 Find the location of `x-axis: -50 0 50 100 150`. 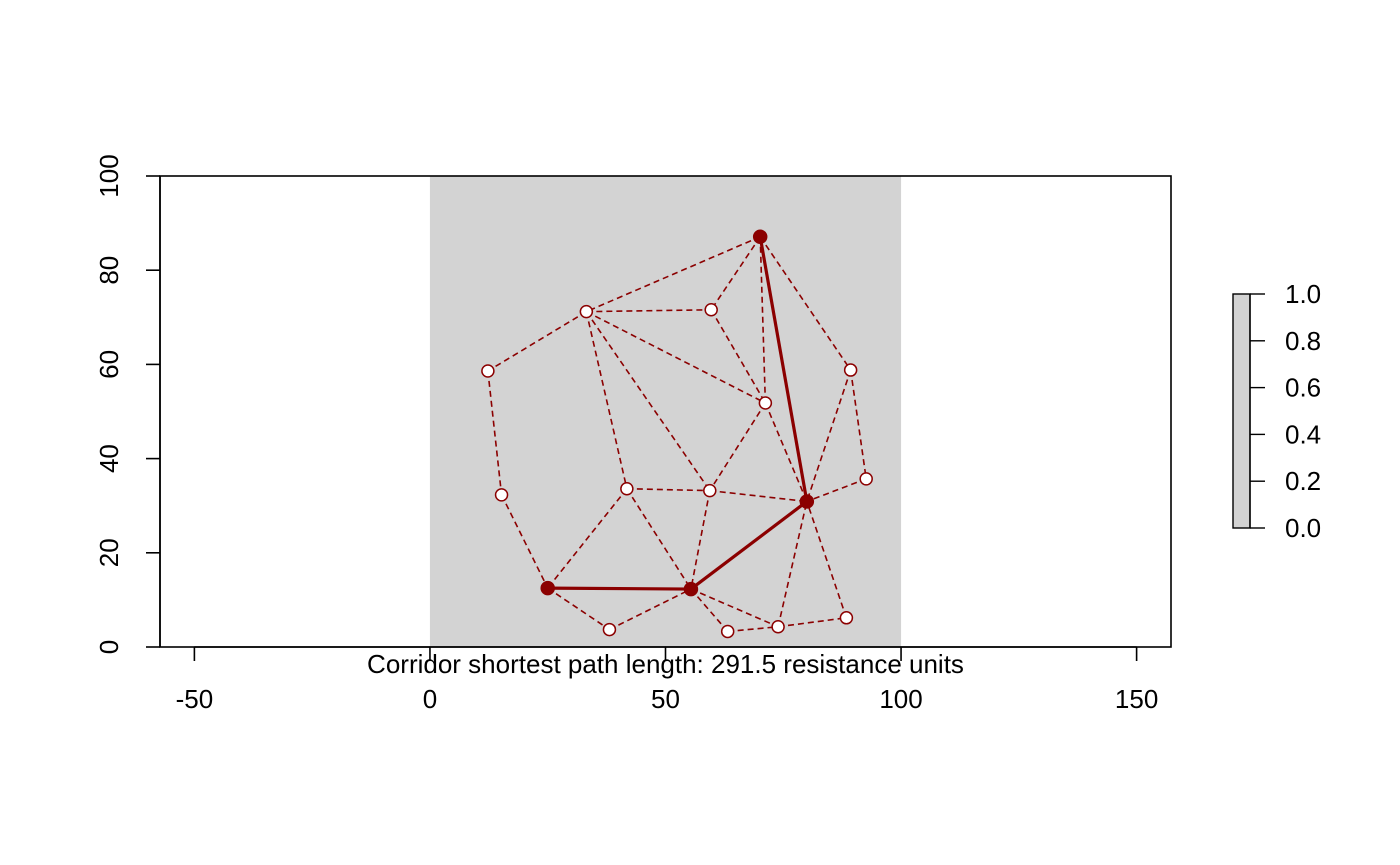

x-axis: -50 0 50 100 150 is located at coordinates (667, 680).